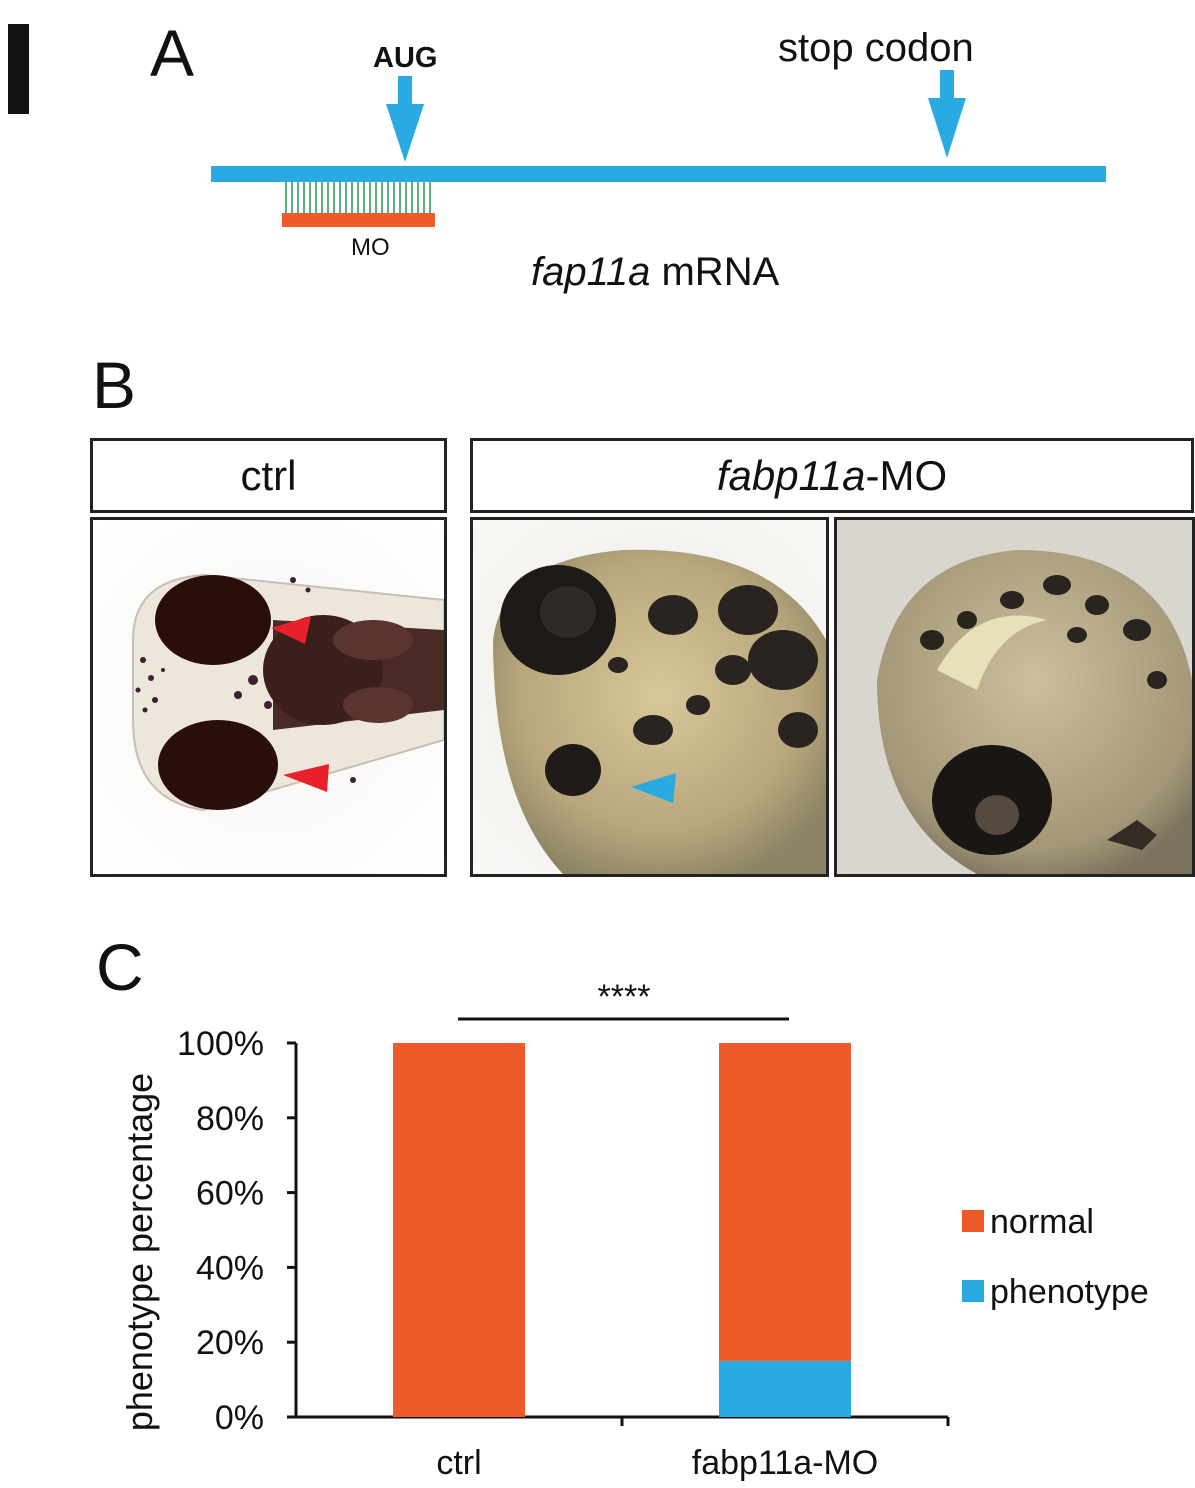  What do you see at coordinates (120, 967) in the screenshot?
I see `panel-c-letter: C` at bounding box center [120, 967].